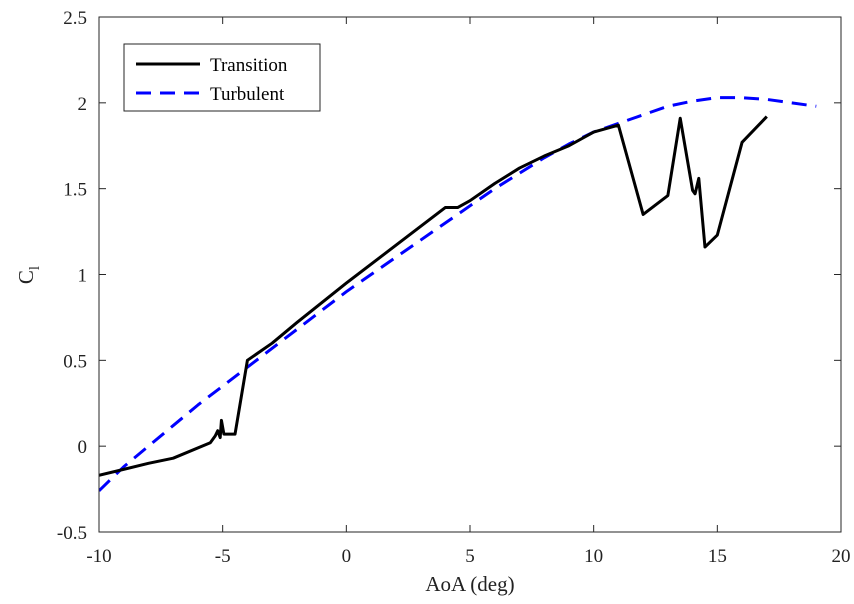 This screenshot has width=854, height=604. I want to click on x-tick-label: 10, so click(593, 556).